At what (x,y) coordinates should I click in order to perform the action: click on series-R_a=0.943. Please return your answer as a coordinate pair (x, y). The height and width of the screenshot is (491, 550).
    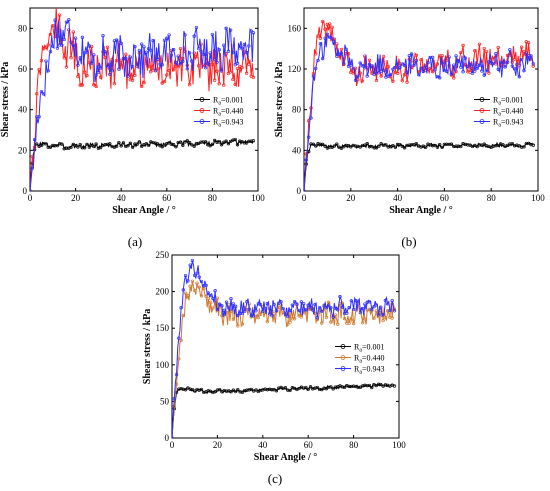
    Looking at the image, I should click on (143, 104).